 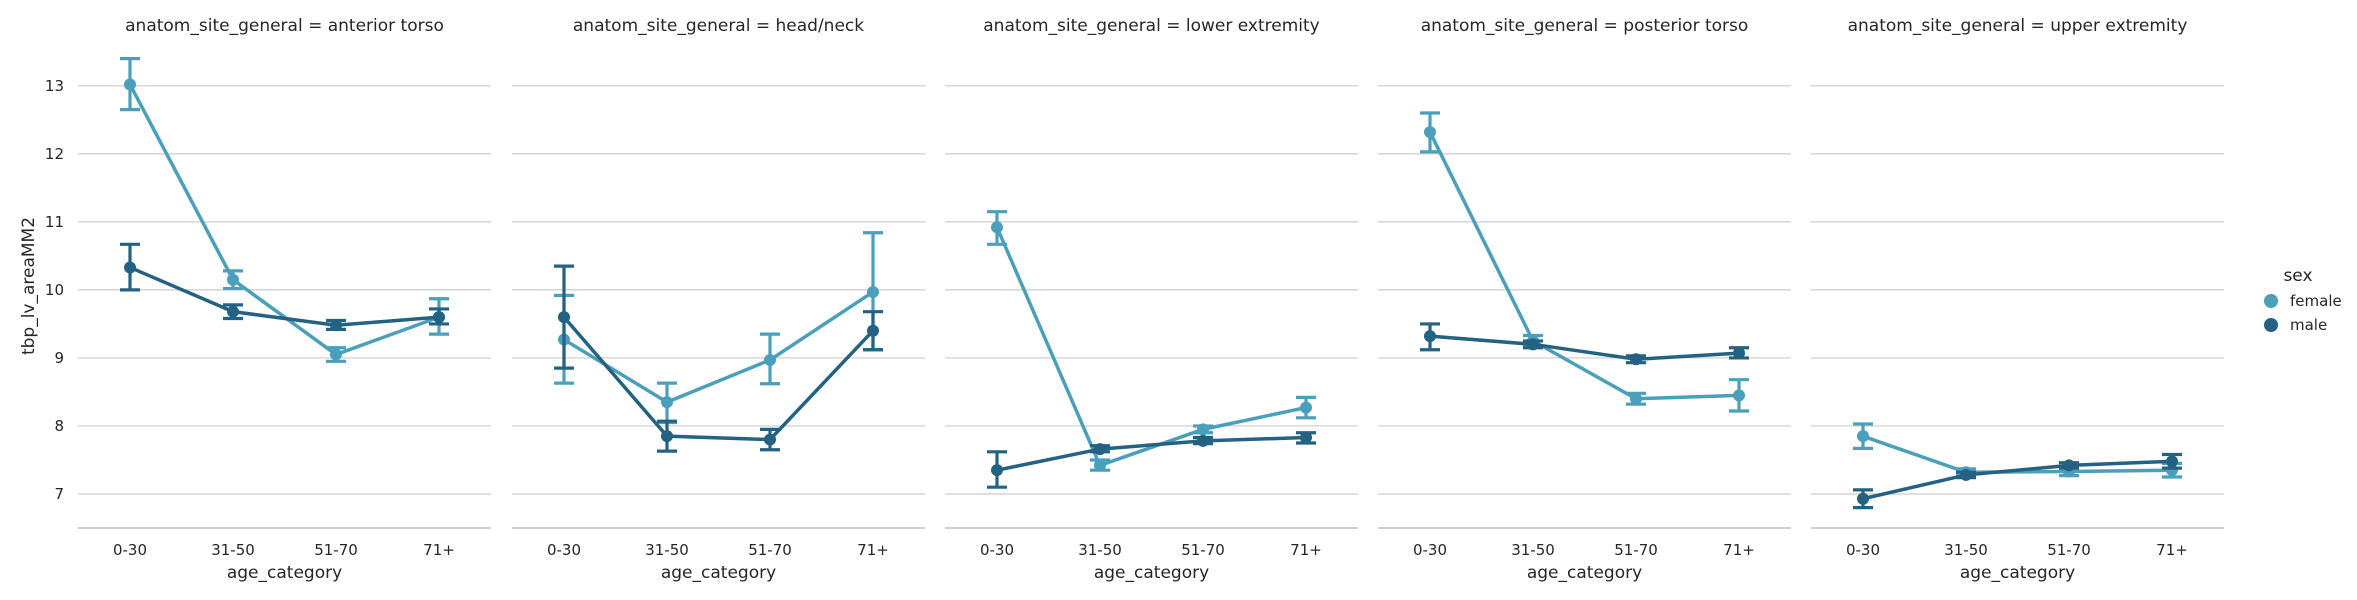 What do you see at coordinates (2316, 301) in the screenshot?
I see `legend-label: female` at bounding box center [2316, 301].